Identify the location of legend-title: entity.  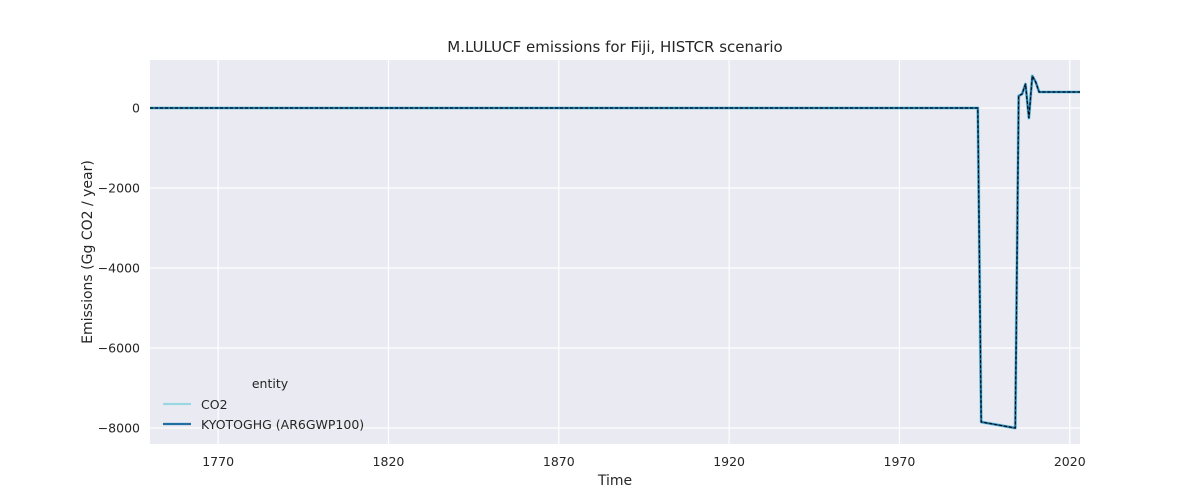
(270, 383).